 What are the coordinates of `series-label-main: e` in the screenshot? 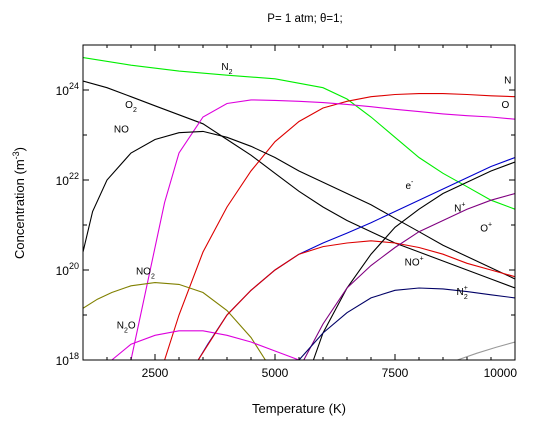 It's located at (408, 186).